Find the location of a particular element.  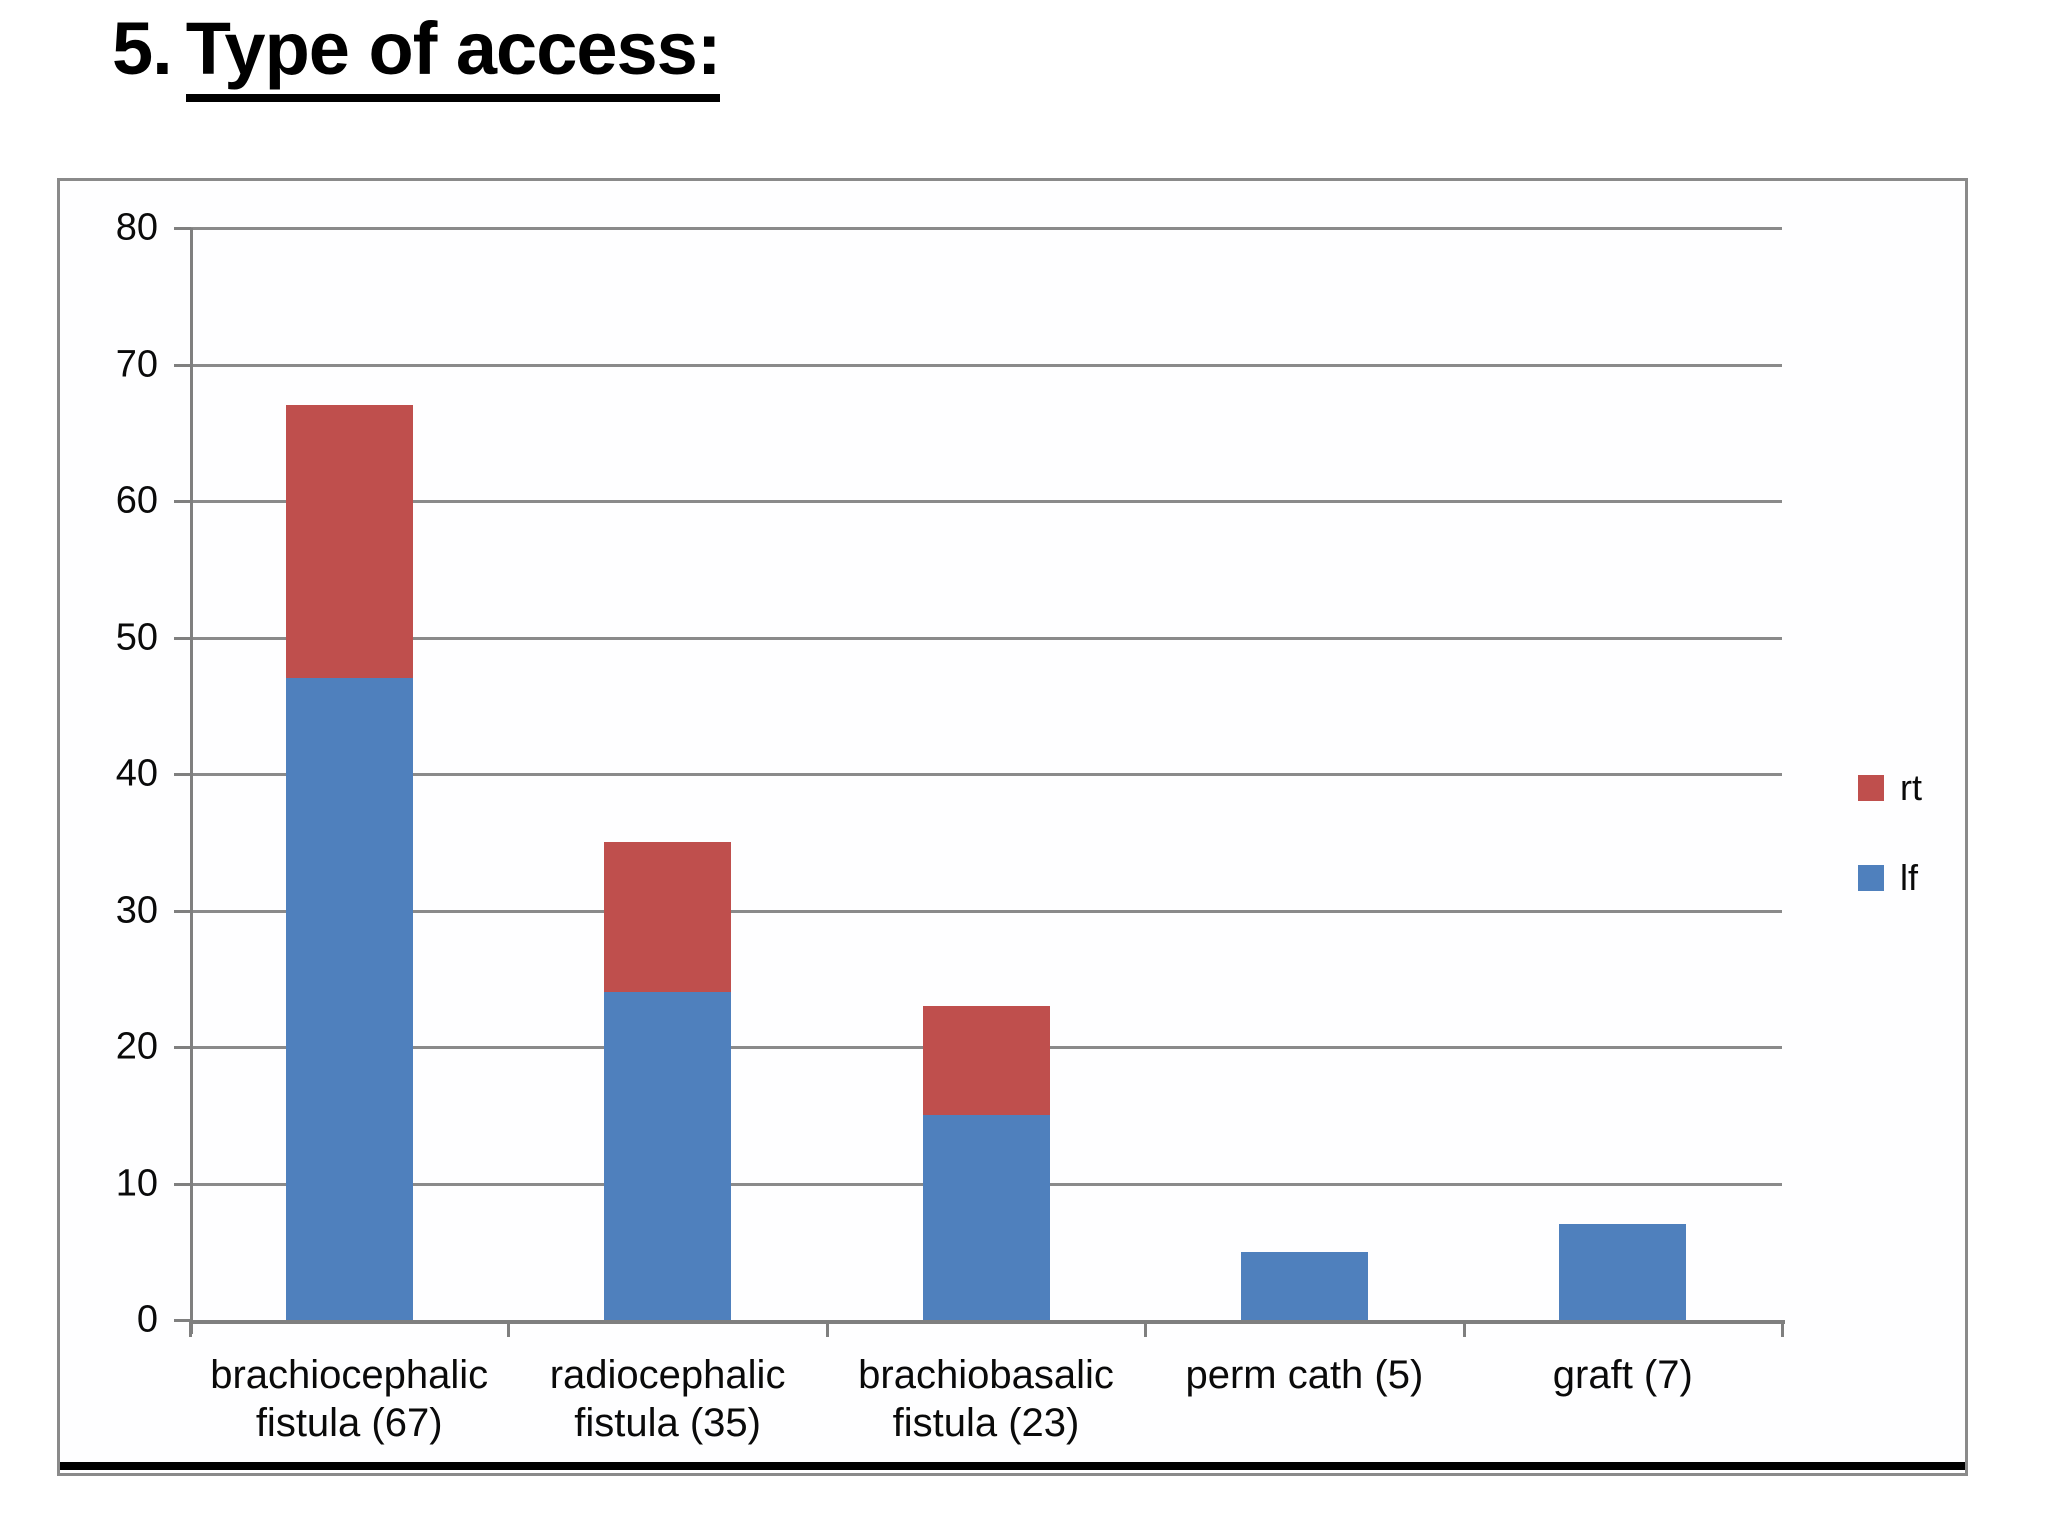

y-tick-label-80: 80 is located at coordinates (136, 227).